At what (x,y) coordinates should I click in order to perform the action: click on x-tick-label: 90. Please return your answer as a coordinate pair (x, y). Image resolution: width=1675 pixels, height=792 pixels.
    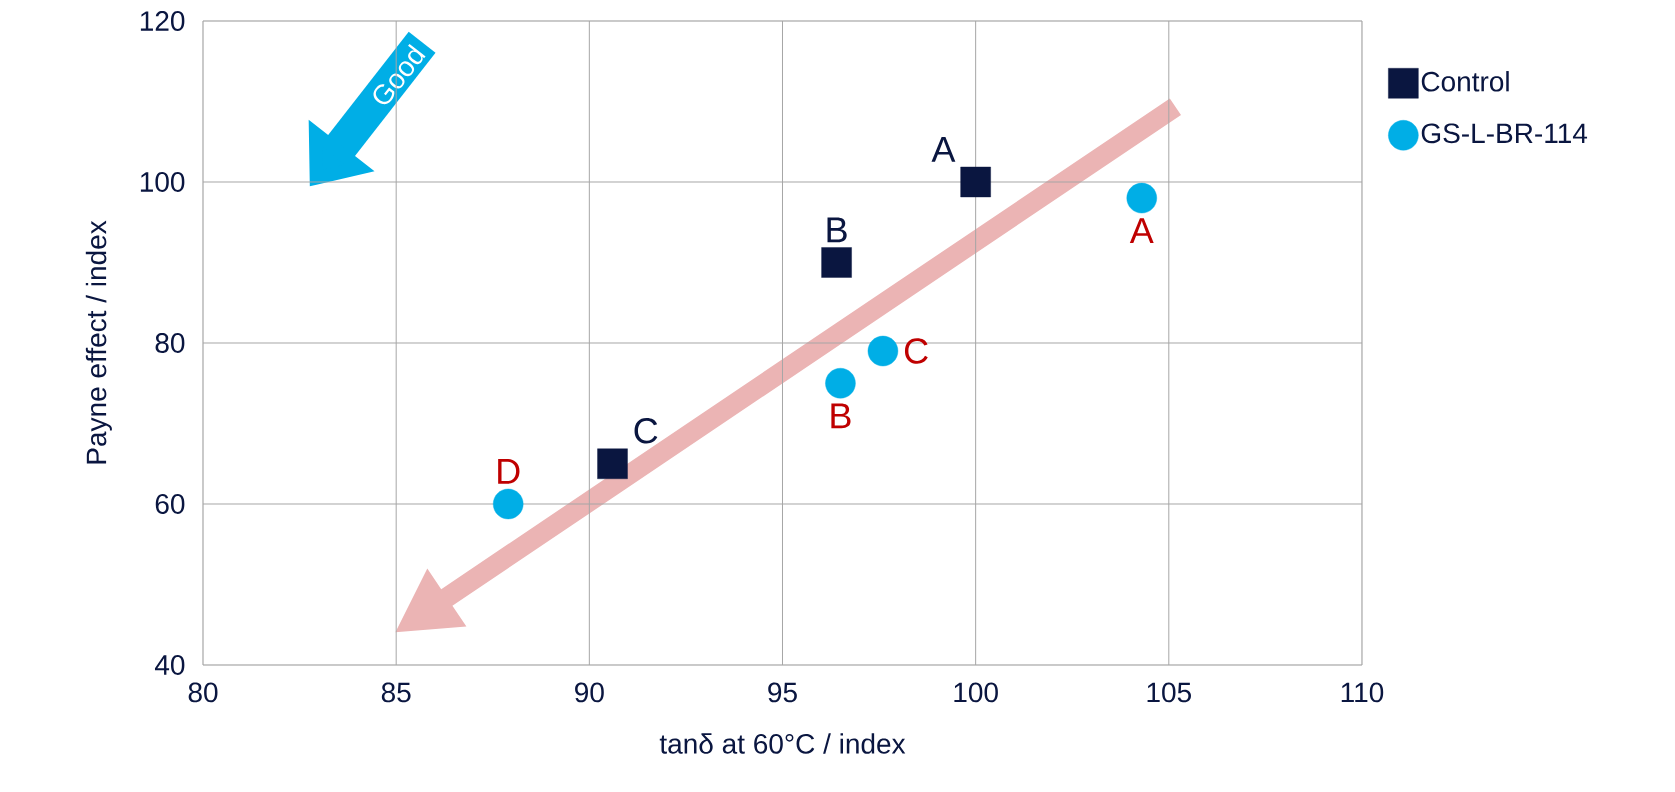
    Looking at the image, I should click on (589, 692).